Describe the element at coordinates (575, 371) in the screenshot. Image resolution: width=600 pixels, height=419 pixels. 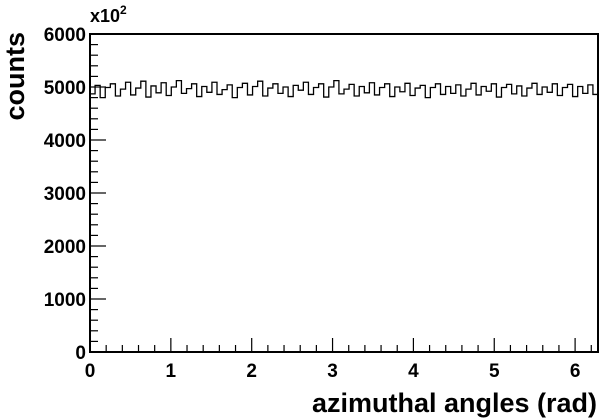
I see `x-tick-label: 6` at that location.